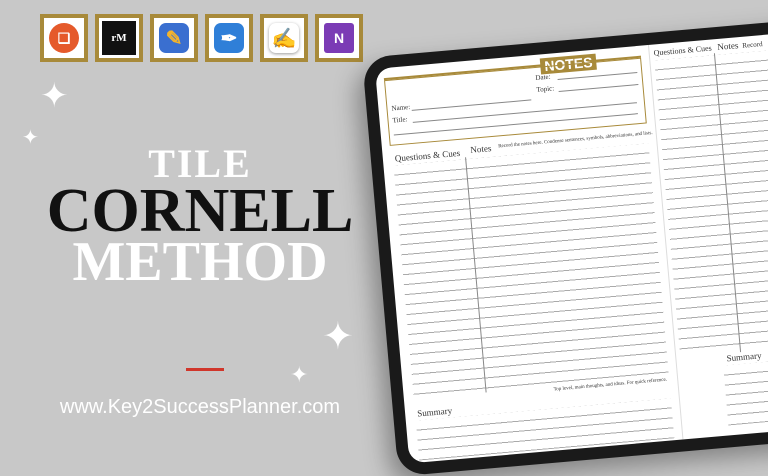 The width and height of the screenshot is (768, 476). Describe the element at coordinates (205, 369) in the screenshot. I see `divider` at that location.